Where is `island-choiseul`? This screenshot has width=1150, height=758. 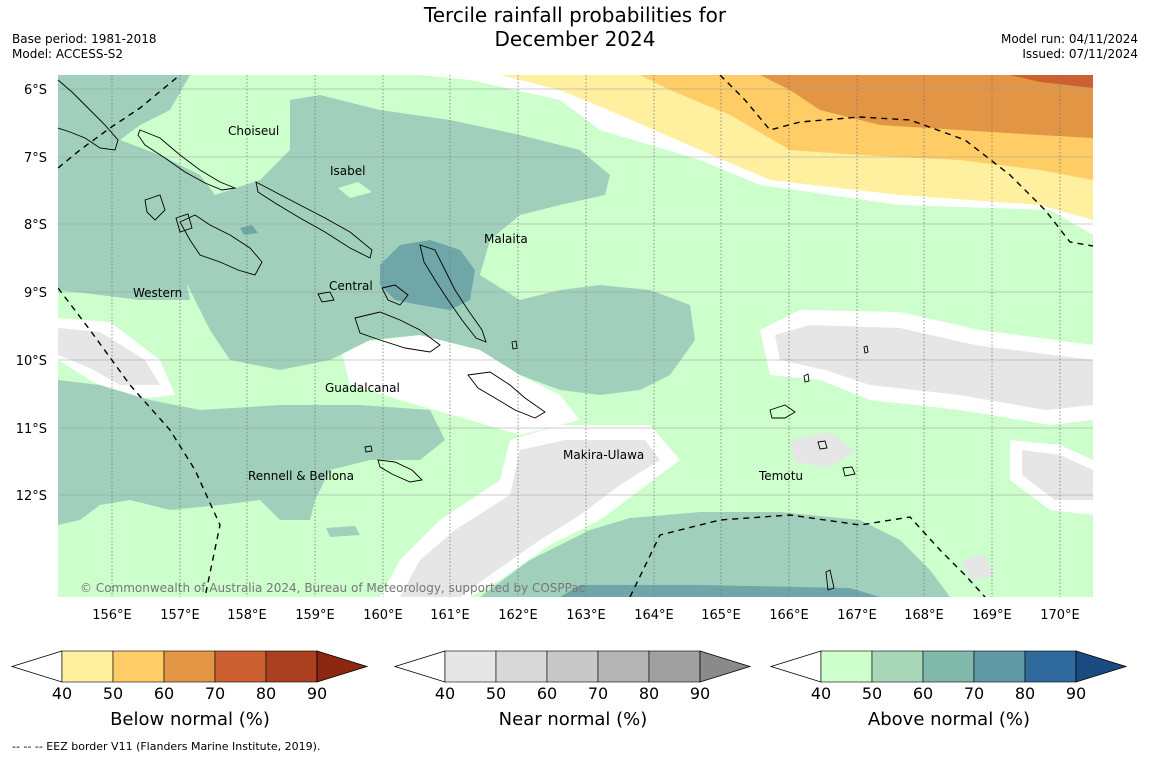
island-choiseul is located at coordinates (187, 160).